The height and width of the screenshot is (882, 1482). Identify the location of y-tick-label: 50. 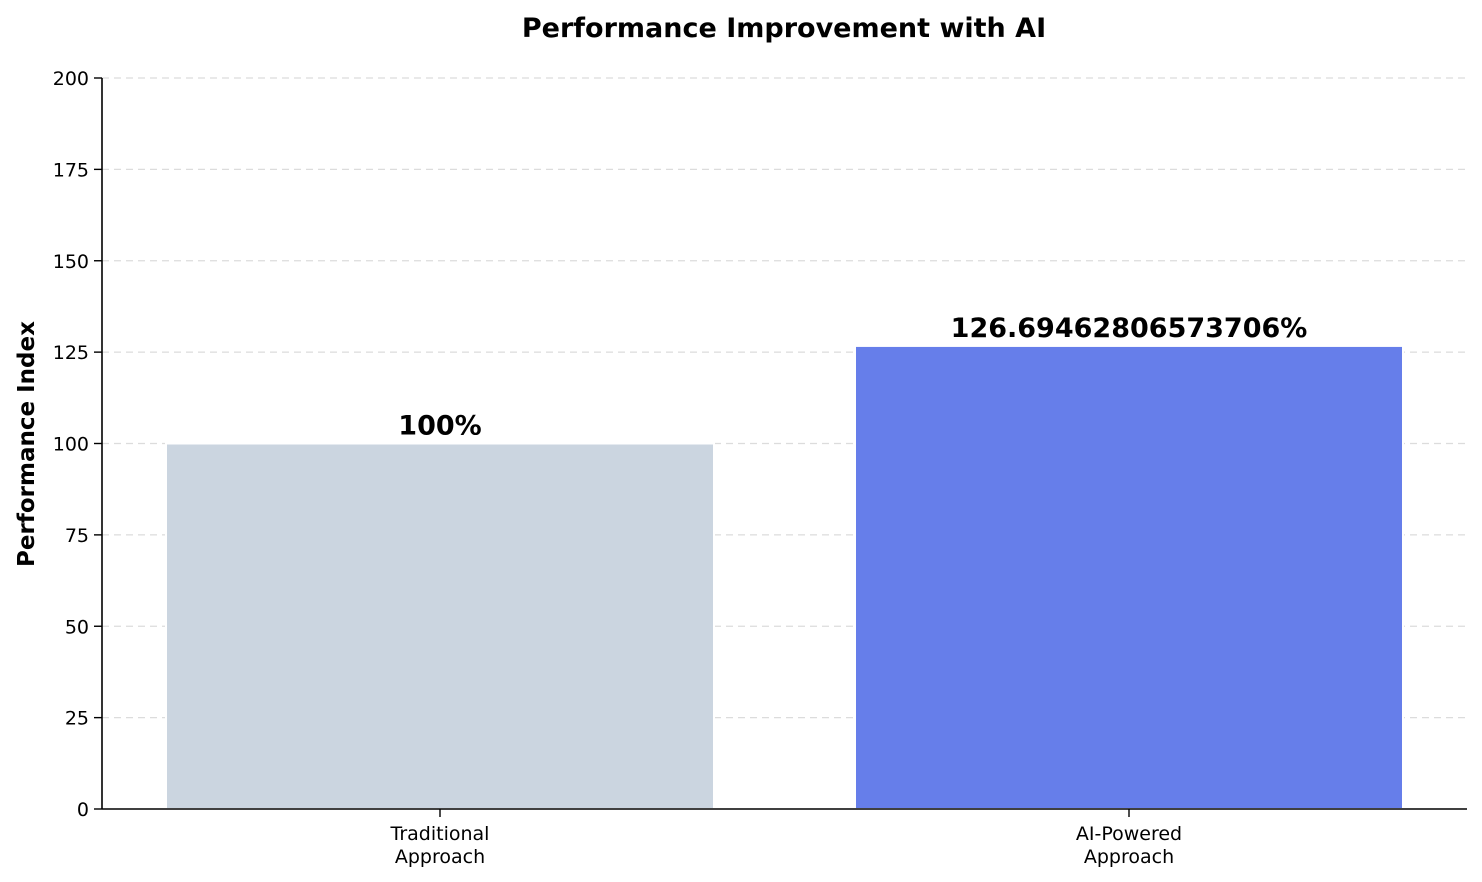
(77, 627).